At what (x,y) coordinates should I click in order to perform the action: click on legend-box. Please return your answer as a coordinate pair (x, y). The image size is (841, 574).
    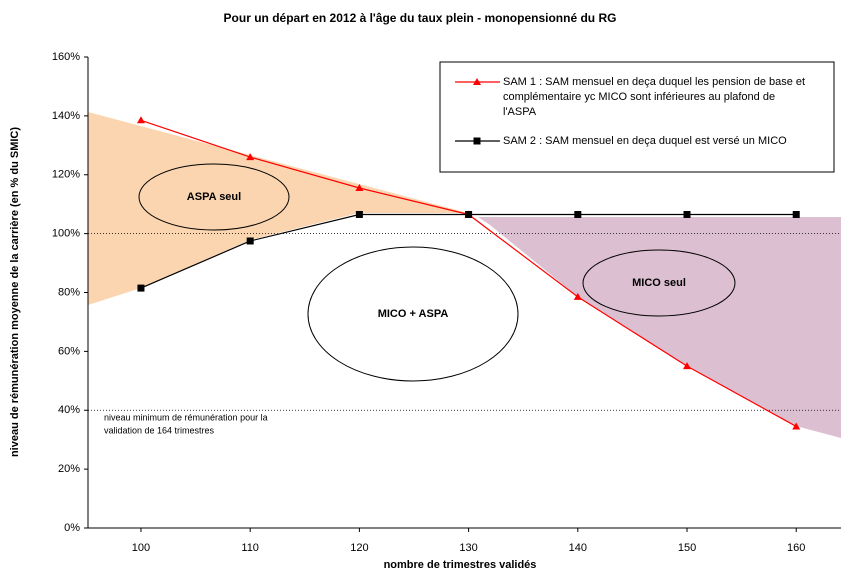
    Looking at the image, I should click on (637, 117).